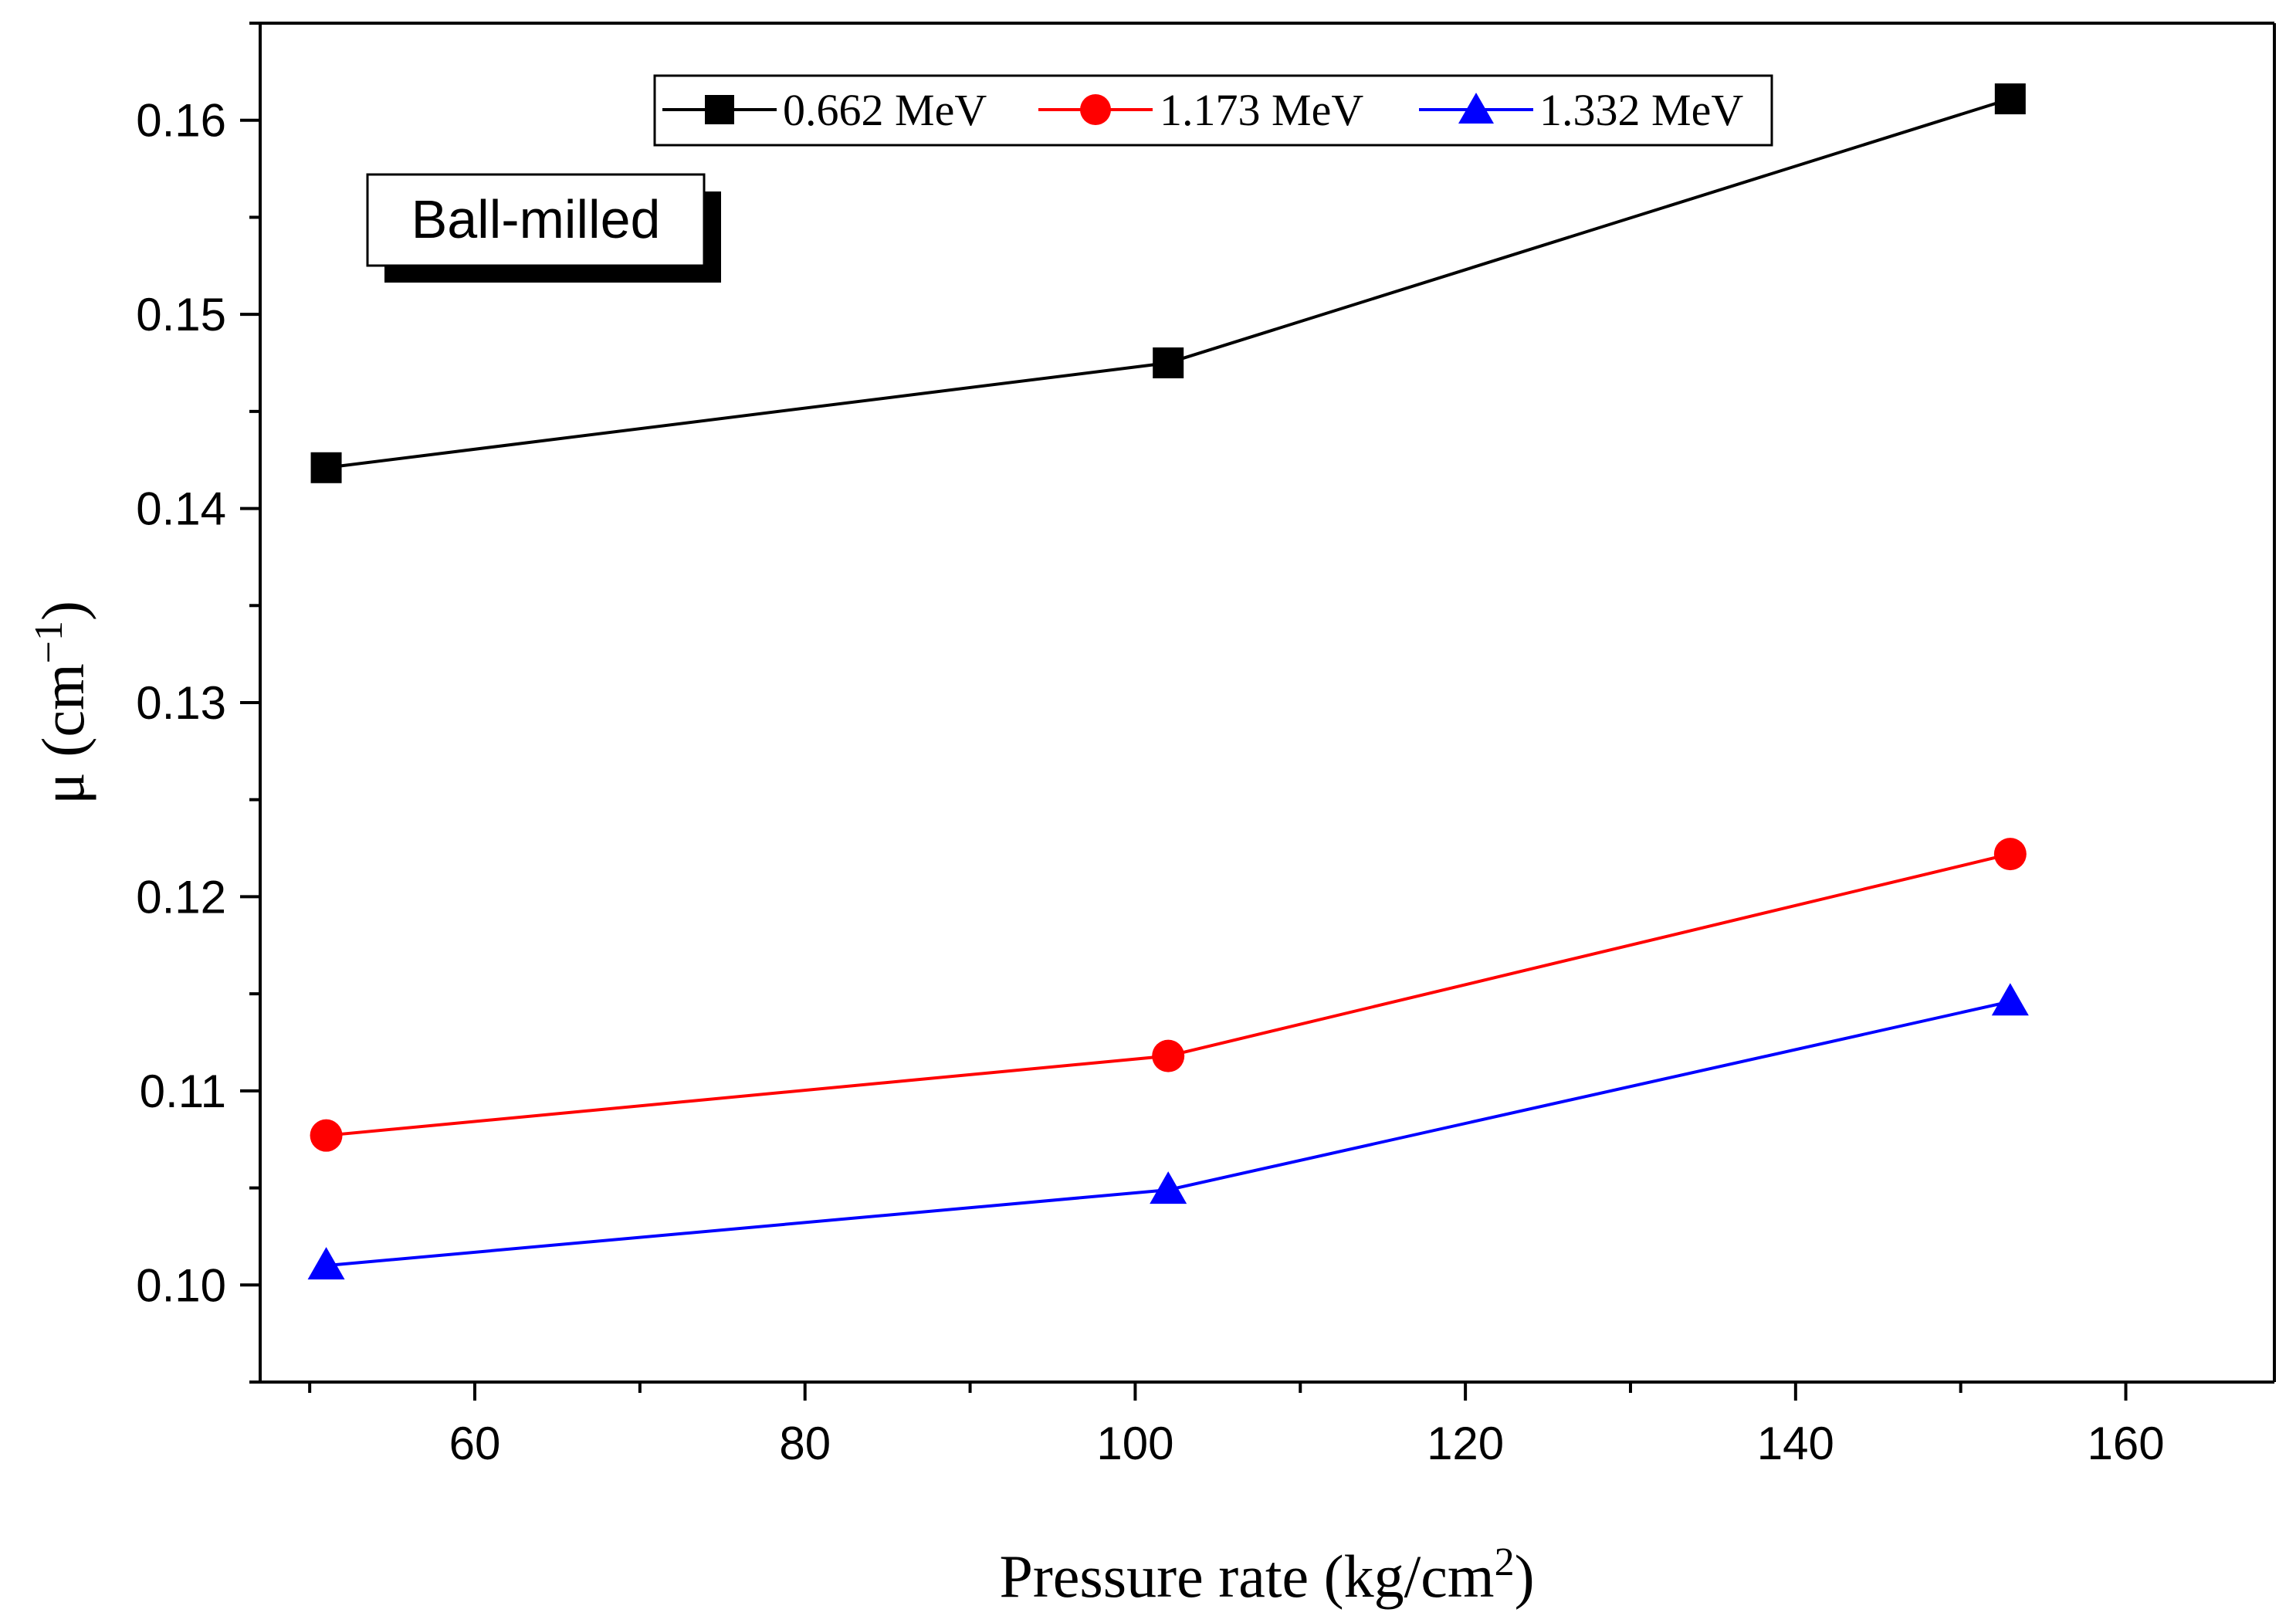 The width and height of the screenshot is (2296, 1616). Describe the element at coordinates (719, 109) in the screenshot. I see `legend-marker-square` at that location.